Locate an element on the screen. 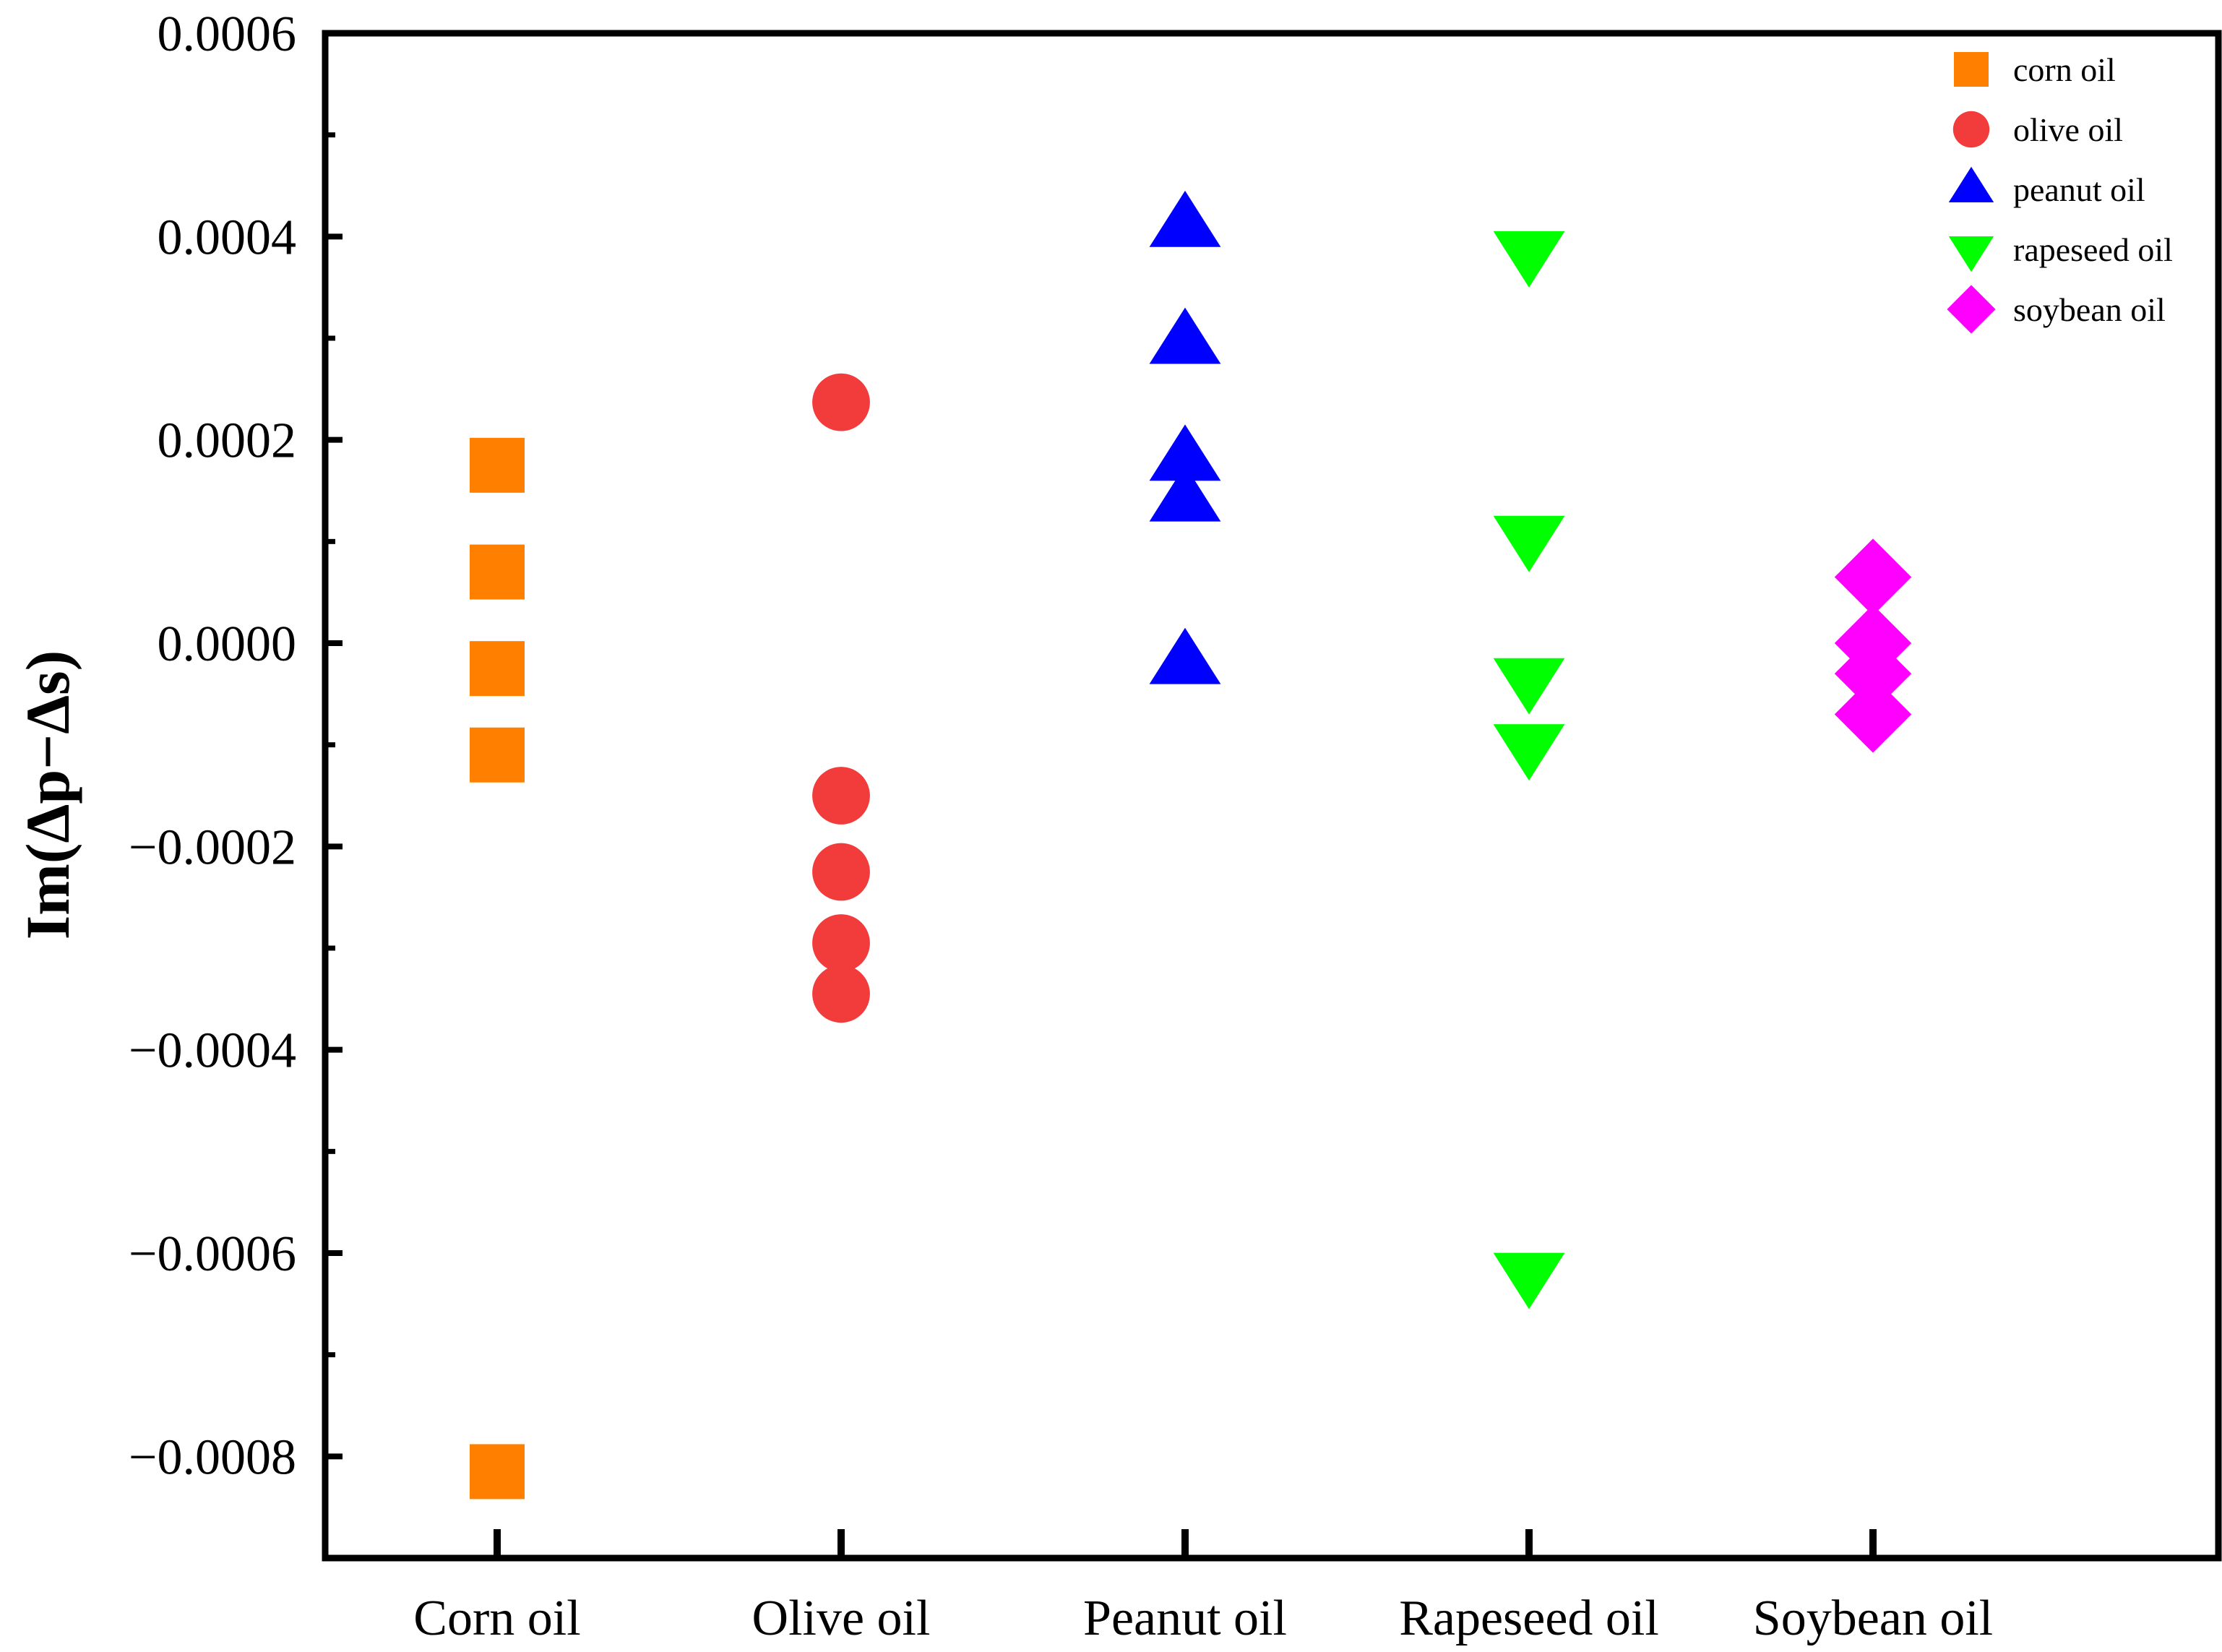 This screenshot has width=2222, height=1652. x-tick-label: Peanut oil is located at coordinates (1185, 1618).